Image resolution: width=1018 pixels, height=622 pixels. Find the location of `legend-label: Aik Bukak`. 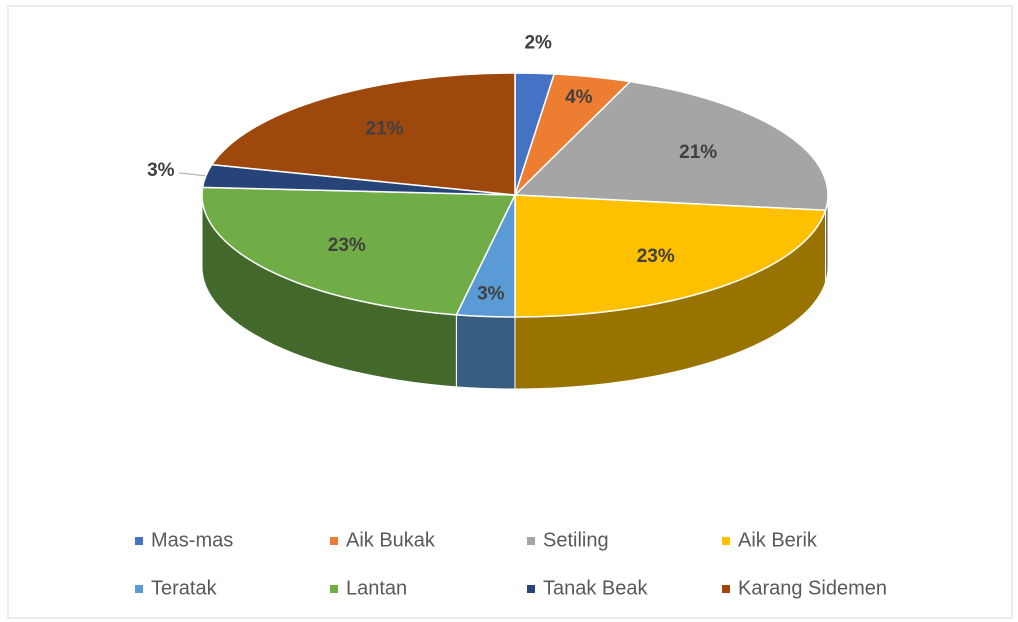

legend-label: Aik Bukak is located at coordinates (391, 540).